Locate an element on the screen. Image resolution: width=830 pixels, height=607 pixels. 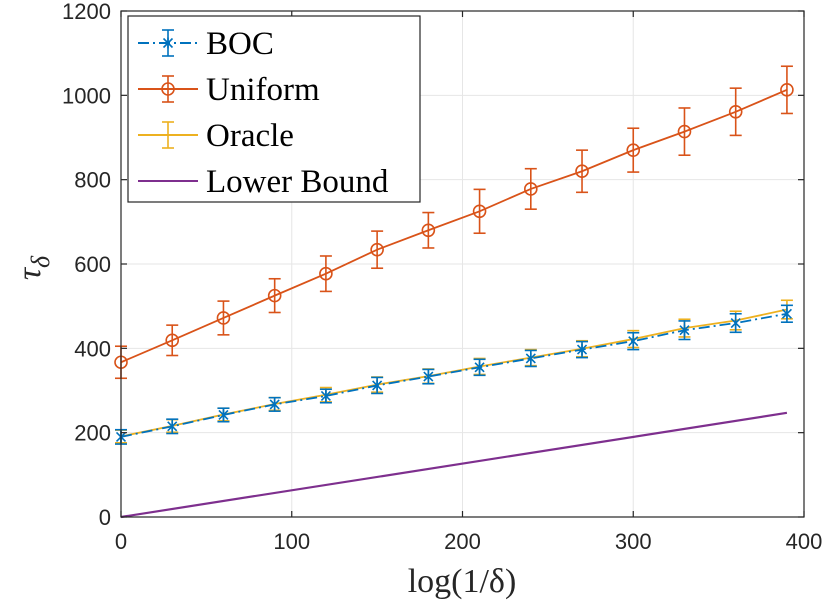
legend-entry-oracle: Oracle is located at coordinates (216, 136).